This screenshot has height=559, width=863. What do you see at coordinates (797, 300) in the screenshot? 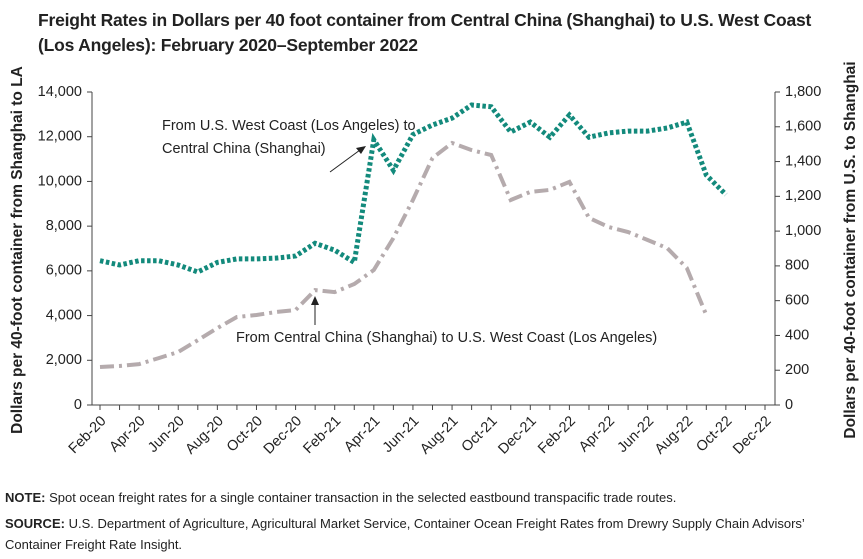
I see `y2-tick-label: 600` at bounding box center [797, 300].